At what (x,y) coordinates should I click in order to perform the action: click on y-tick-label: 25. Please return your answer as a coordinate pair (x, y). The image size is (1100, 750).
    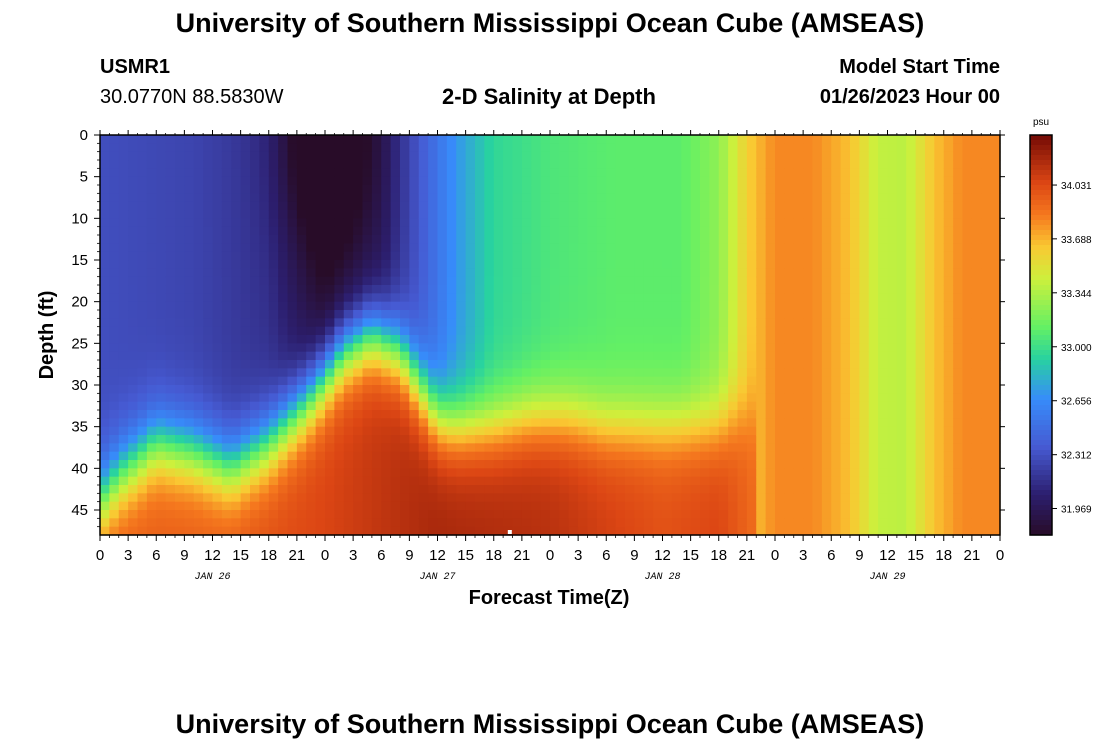
    Looking at the image, I should click on (79, 343).